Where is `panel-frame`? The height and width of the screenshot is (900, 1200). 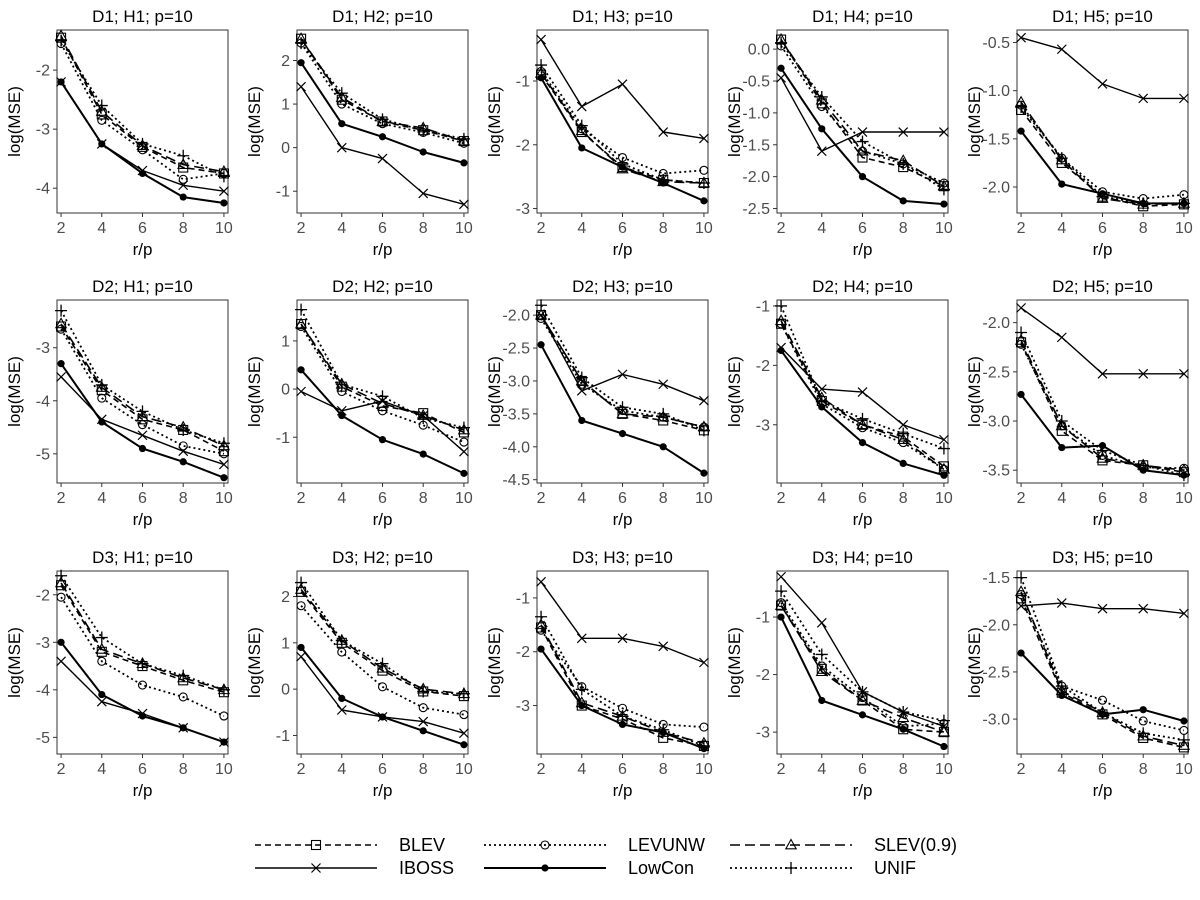
panel-frame is located at coordinates (1102, 662).